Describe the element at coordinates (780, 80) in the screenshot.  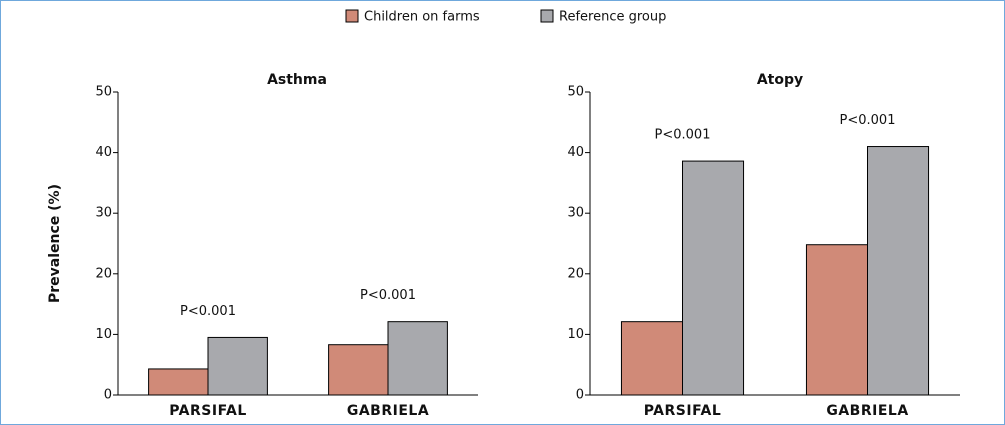
I see `chart-title: Atopy` at that location.